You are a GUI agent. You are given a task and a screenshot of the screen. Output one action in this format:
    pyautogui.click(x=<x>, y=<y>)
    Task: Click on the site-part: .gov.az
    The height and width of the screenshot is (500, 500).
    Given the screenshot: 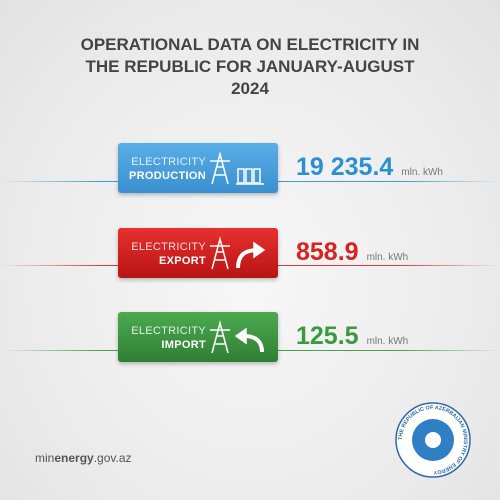 What is the action you would take?
    pyautogui.click(x=112, y=458)
    